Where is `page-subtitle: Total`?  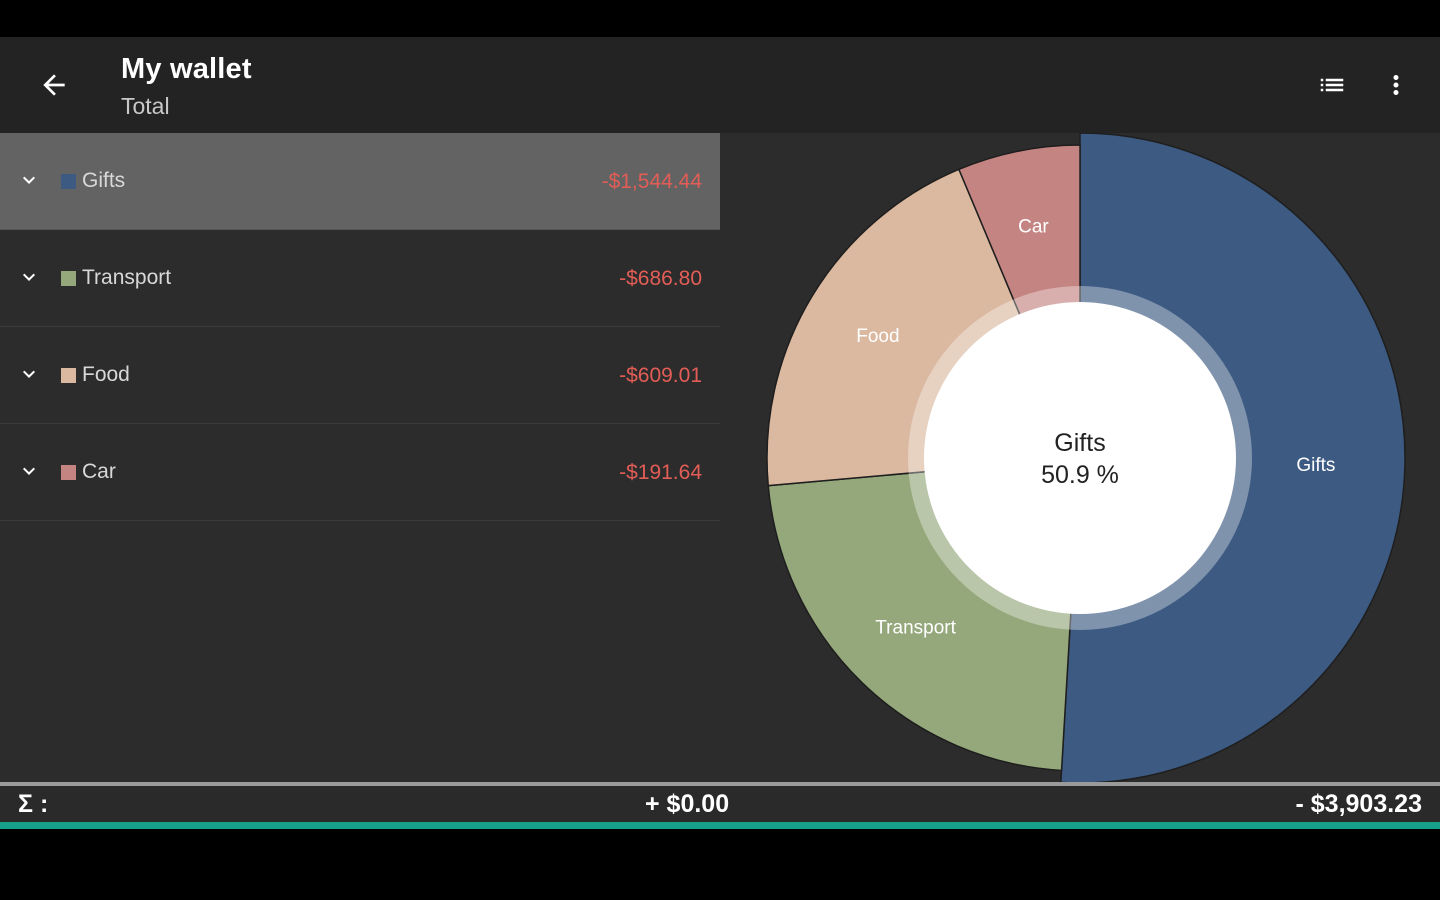
page-subtitle: Total is located at coordinates (145, 106).